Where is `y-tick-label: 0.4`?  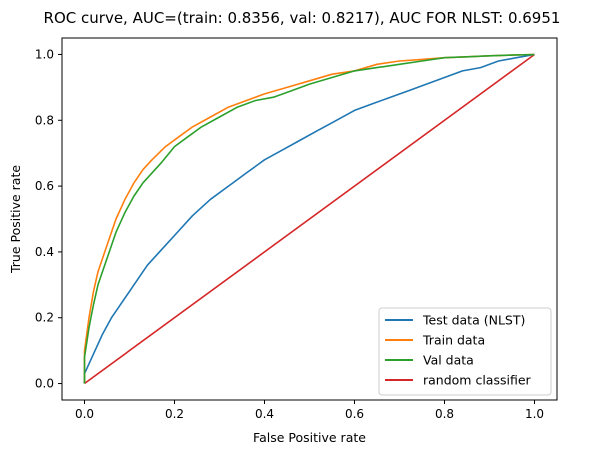
y-tick-label: 0.4 is located at coordinates (44, 252).